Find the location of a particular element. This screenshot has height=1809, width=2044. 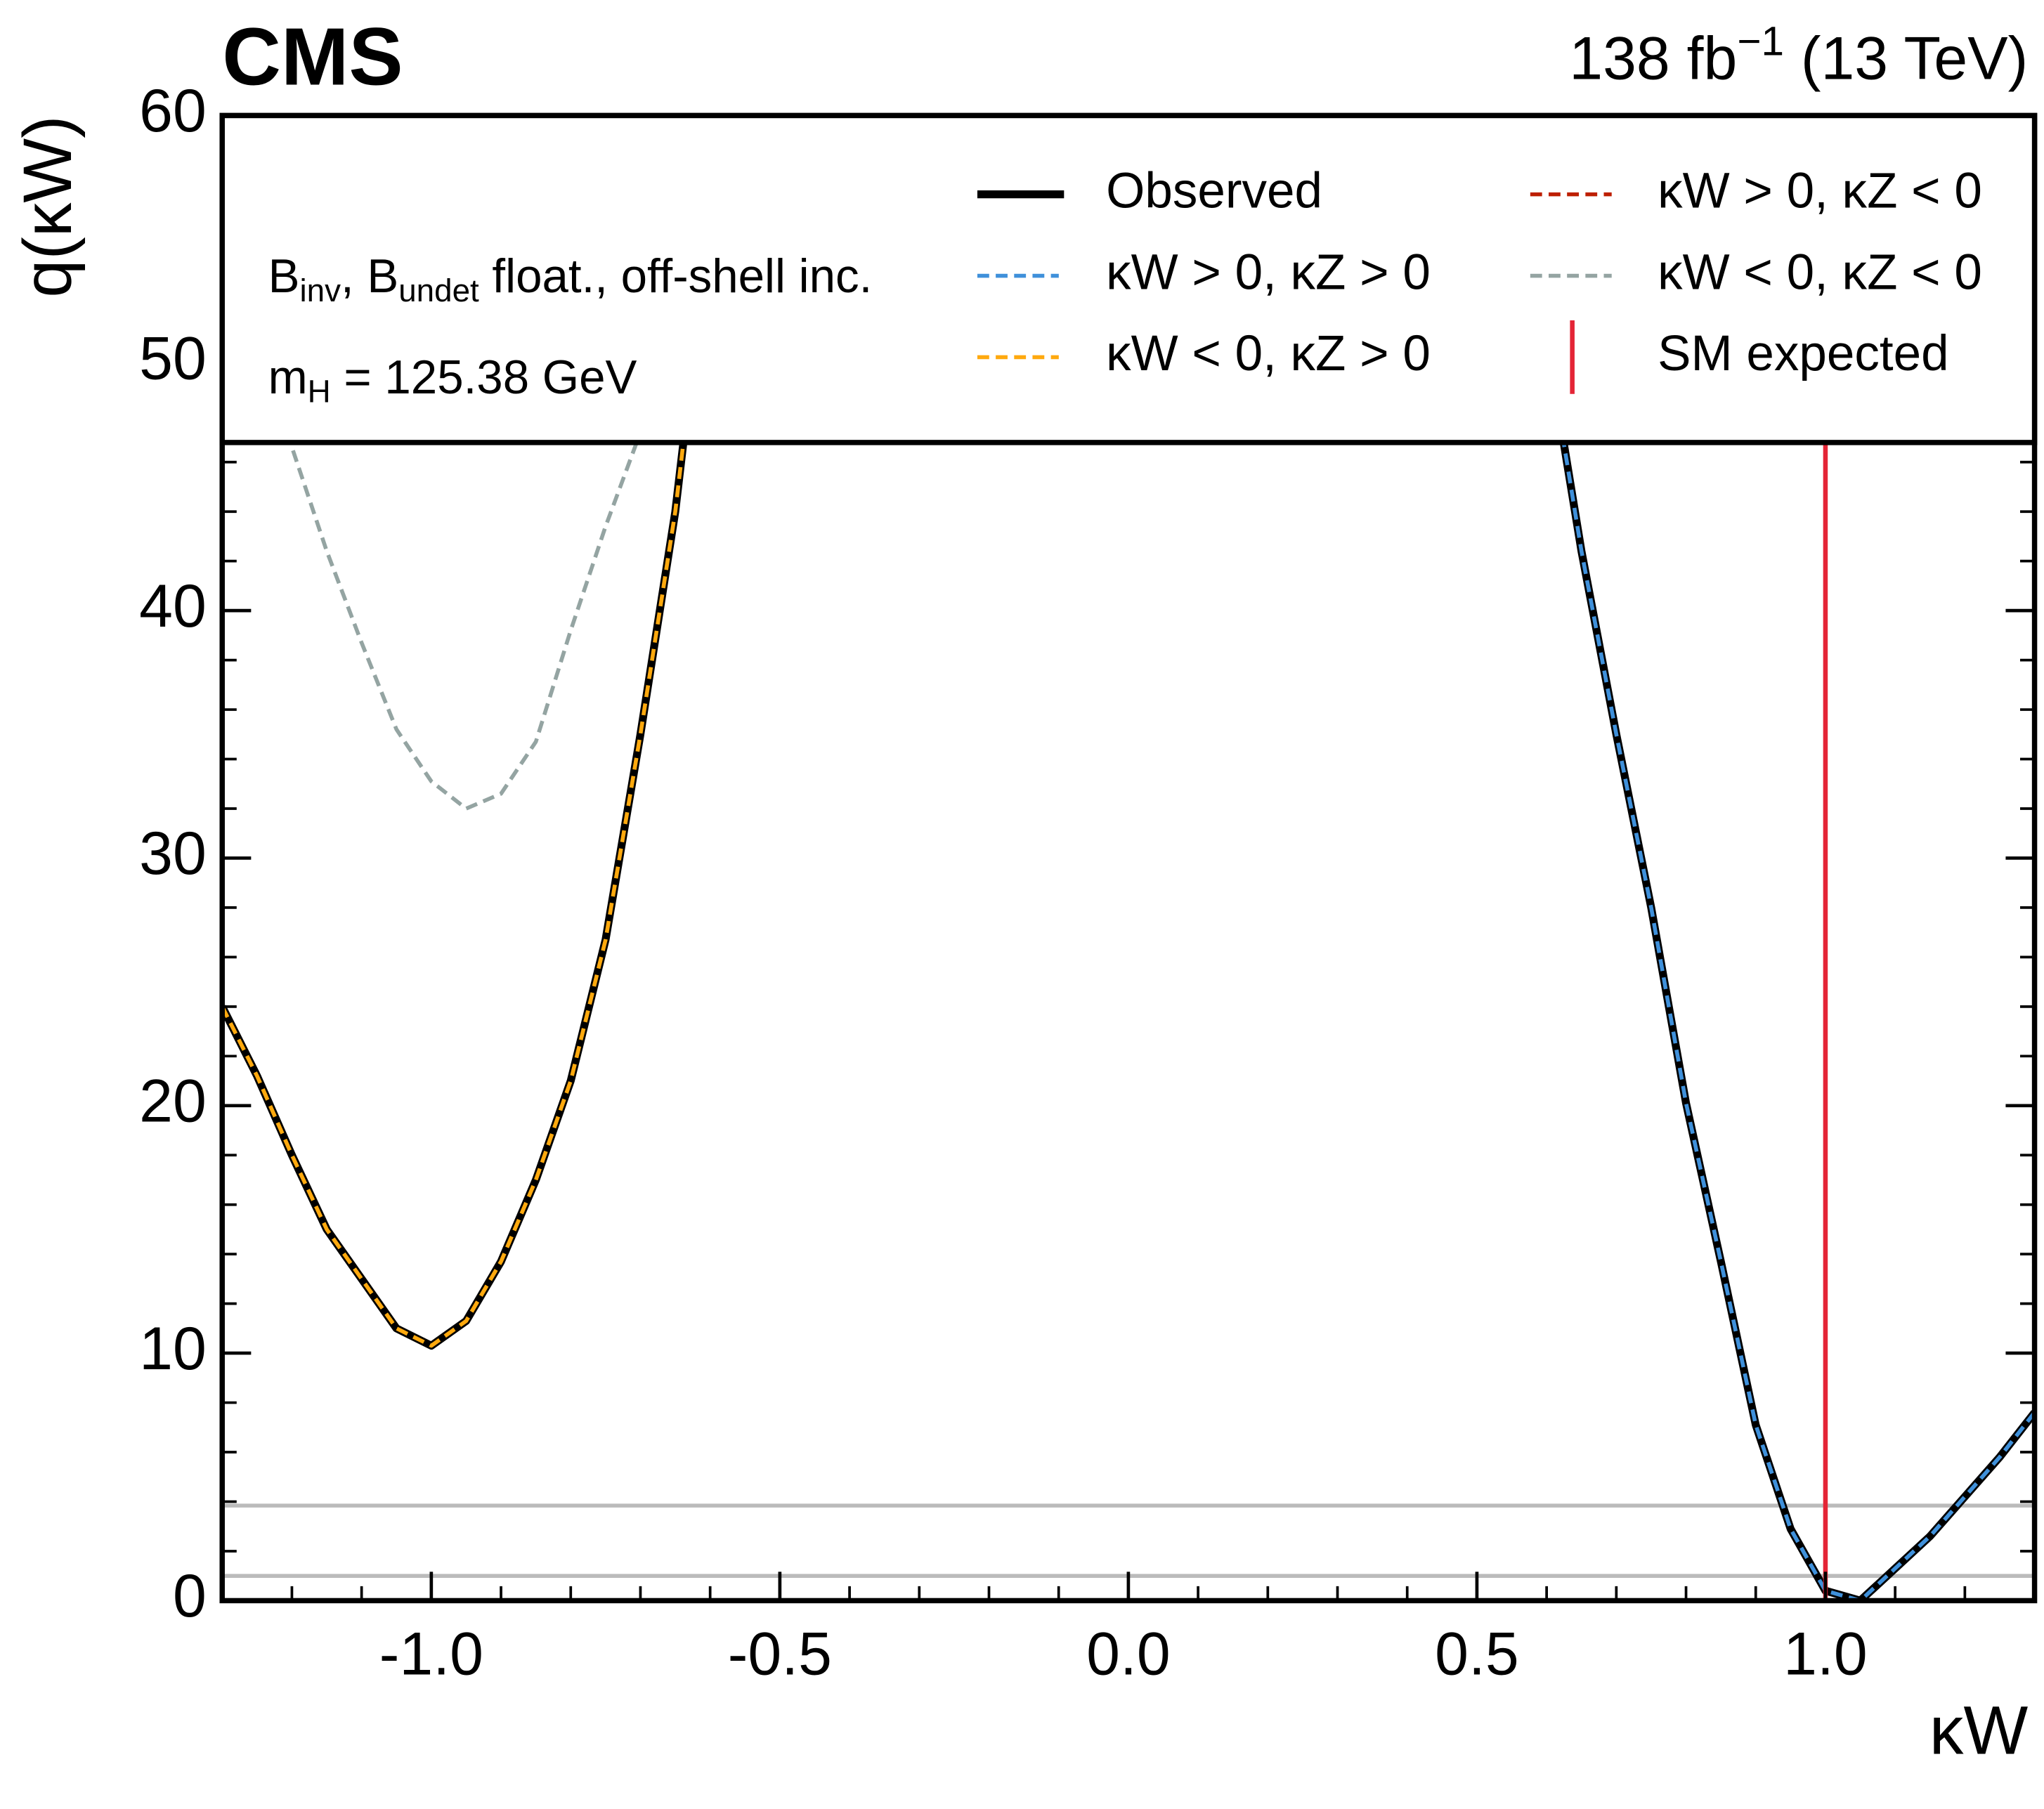

text-part: (13 TeV) is located at coordinates (1906, 58).